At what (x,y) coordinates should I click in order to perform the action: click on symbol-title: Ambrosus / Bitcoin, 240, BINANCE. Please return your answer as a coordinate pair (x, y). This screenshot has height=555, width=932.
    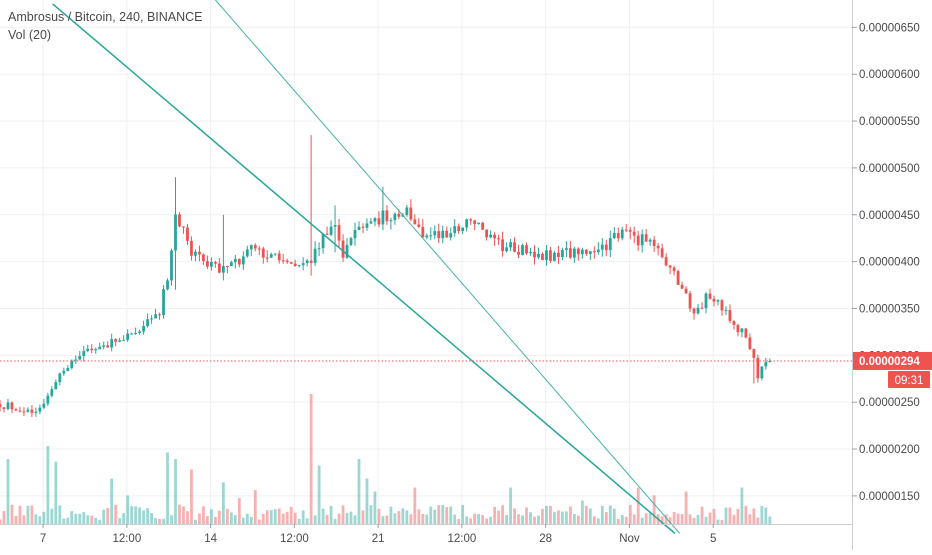
    Looking at the image, I should click on (105, 17).